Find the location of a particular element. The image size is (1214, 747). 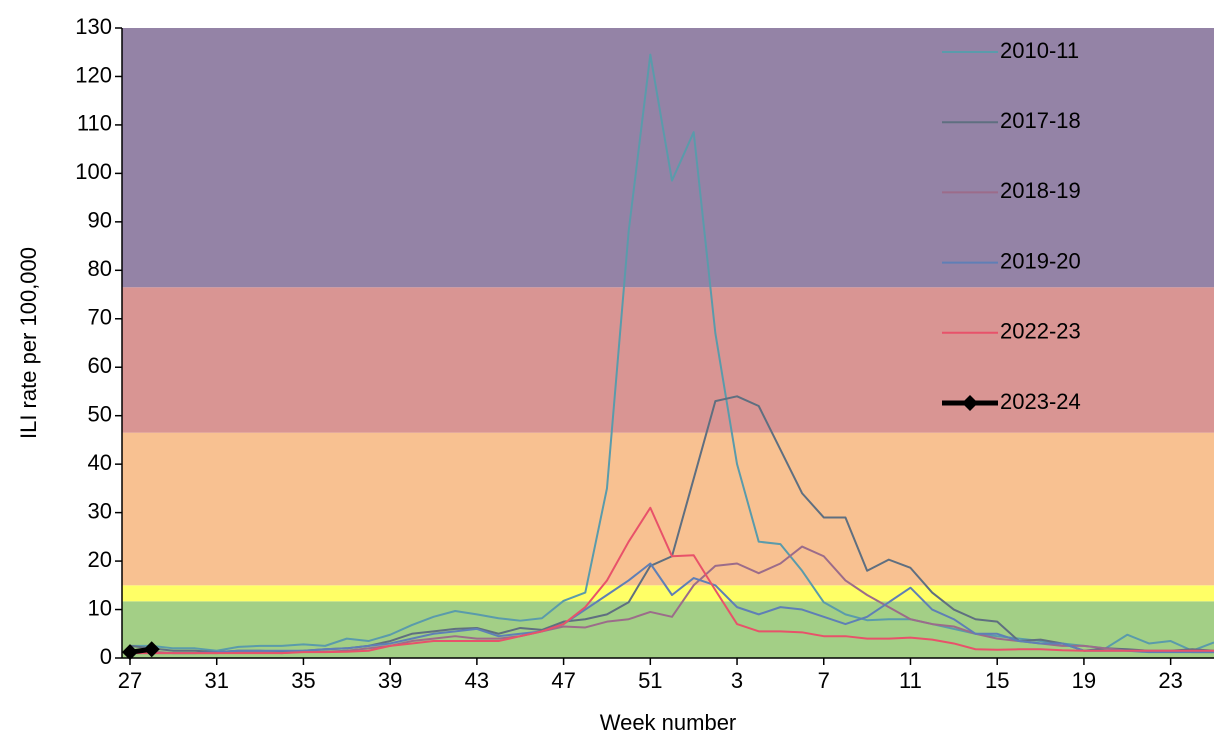

y-axis-label: ILI rate per 100,000 is located at coordinates (28, 343).